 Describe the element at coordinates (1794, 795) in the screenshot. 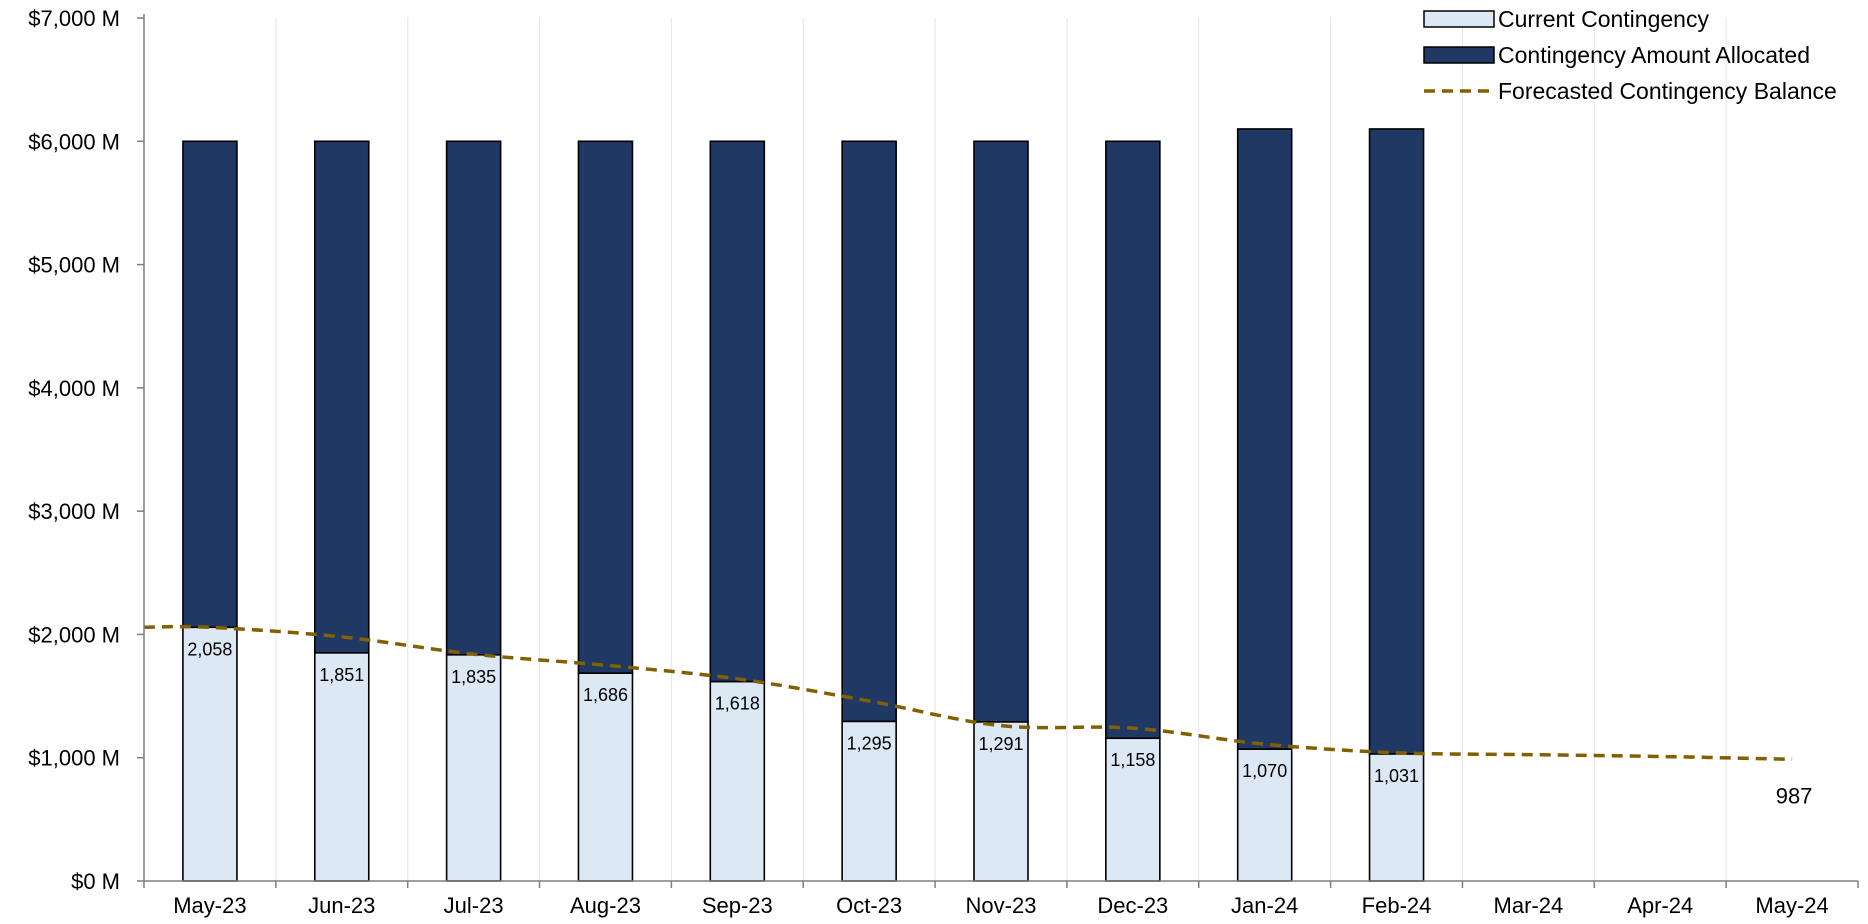

I see `forecast-end-label: 987` at that location.